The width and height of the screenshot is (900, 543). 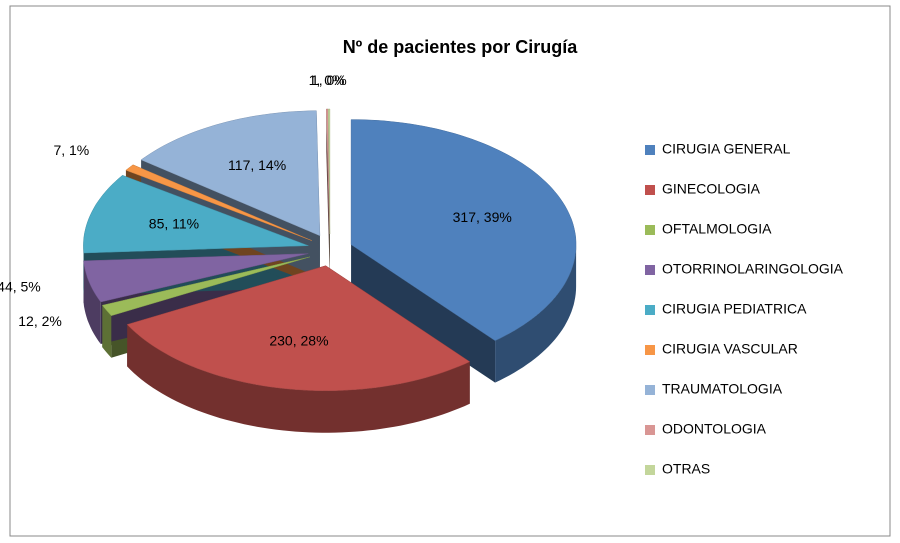 I want to click on data-label: 44, 5%, so click(x=20, y=287).